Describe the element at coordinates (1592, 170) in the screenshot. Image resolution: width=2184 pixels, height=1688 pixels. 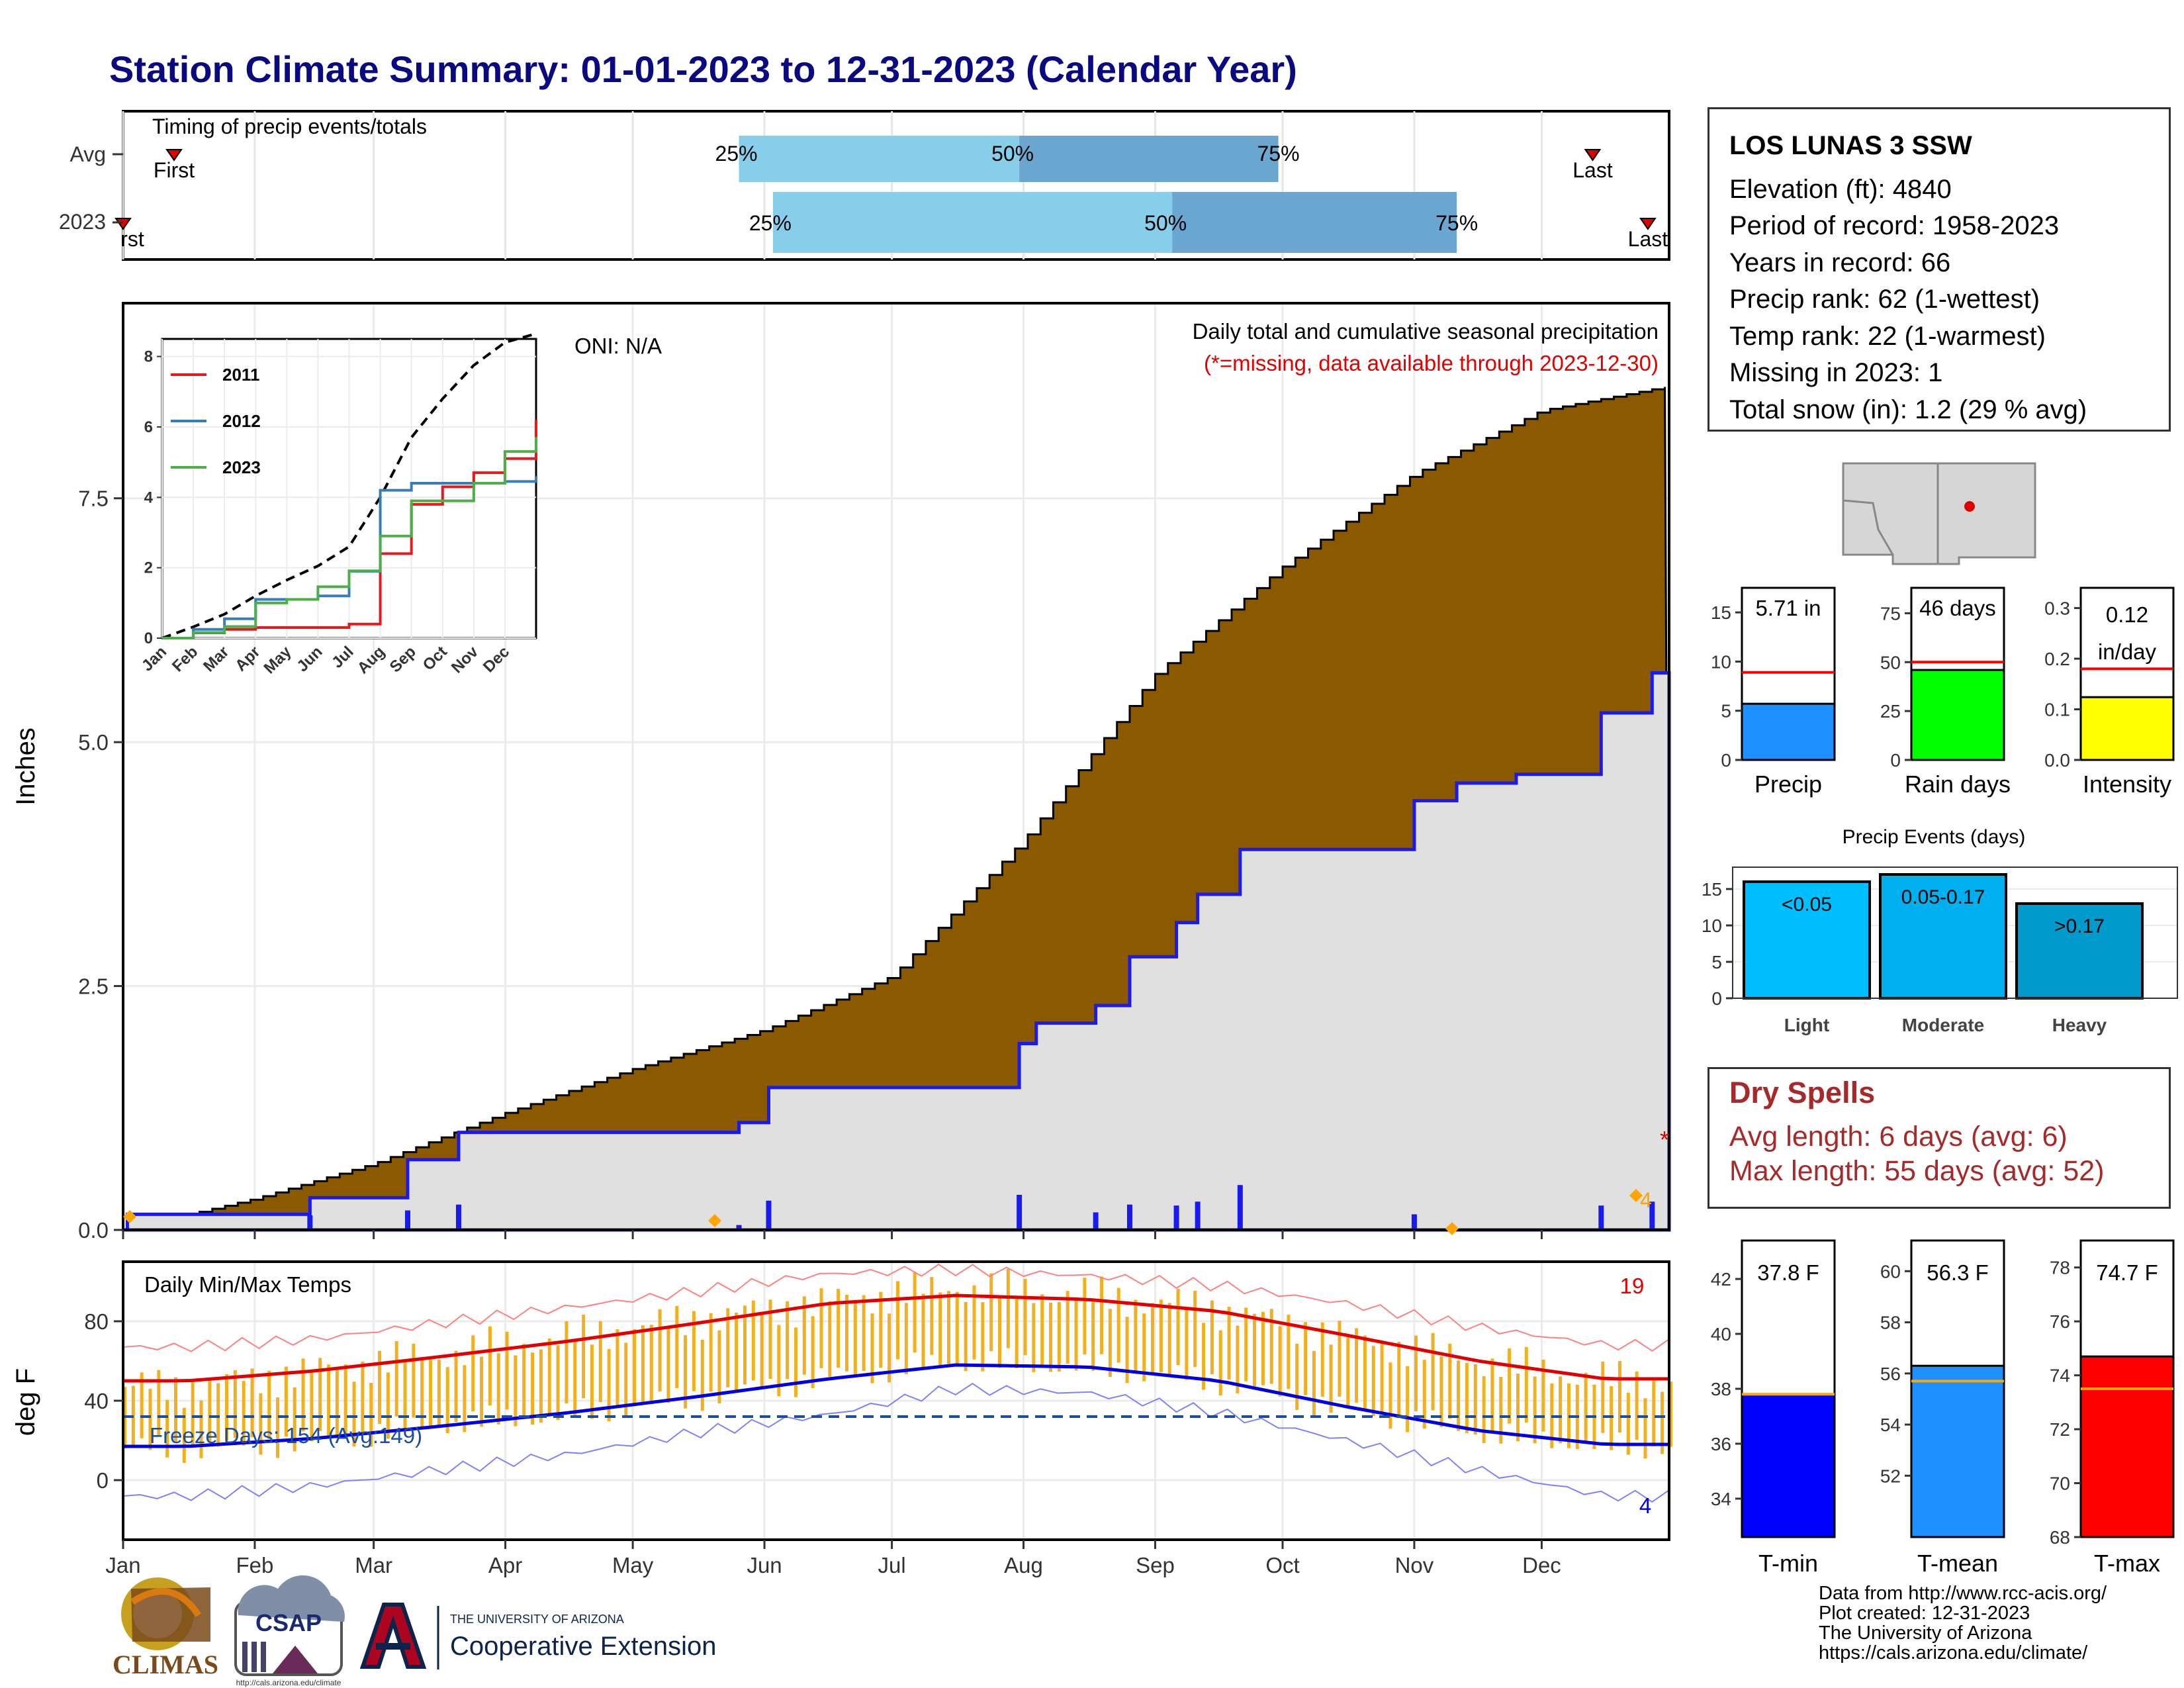
I see `last-label: Last` at that location.